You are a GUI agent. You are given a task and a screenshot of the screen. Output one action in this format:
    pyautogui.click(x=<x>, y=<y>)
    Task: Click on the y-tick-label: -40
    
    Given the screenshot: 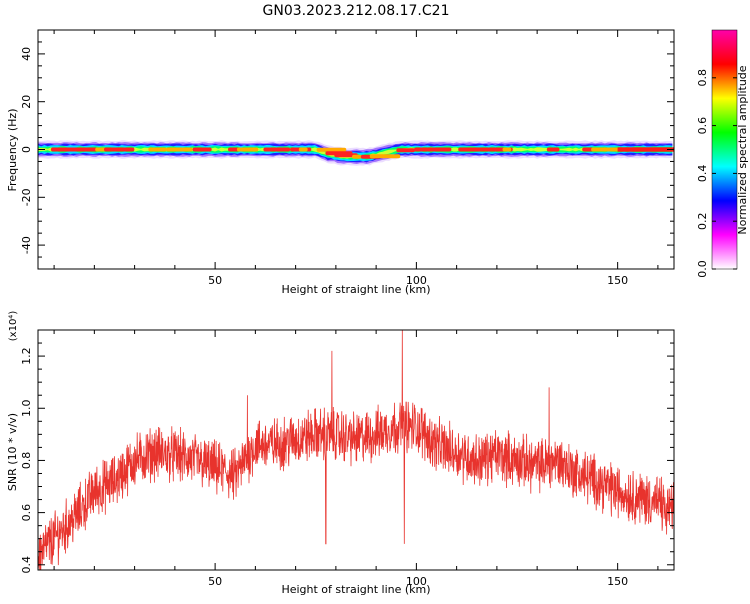 What is the action you would take?
    pyautogui.click(x=26, y=245)
    